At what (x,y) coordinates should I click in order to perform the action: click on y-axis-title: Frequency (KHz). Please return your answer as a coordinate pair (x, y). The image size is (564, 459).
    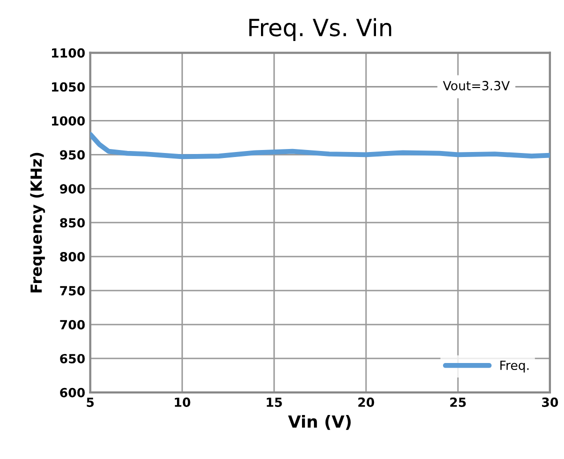
    Looking at the image, I should click on (38, 222).